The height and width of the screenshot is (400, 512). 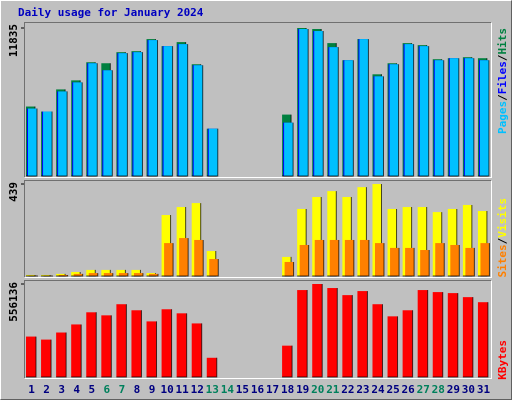 What do you see at coordinates (378, 389) in the screenshot?
I see `x-tick-label: 24` at bounding box center [378, 389].